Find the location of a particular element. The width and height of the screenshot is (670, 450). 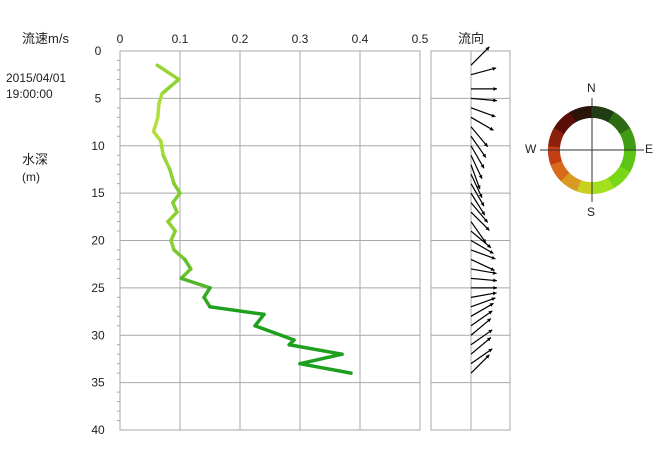

direction-plot-area is located at coordinates (470, 240).